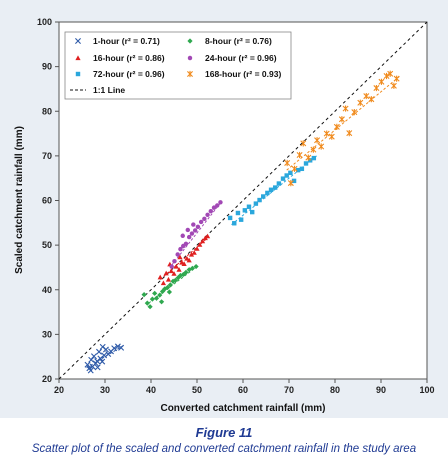 This screenshot has width=448, height=470. I want to click on x-tick-label: 80, so click(335, 390).